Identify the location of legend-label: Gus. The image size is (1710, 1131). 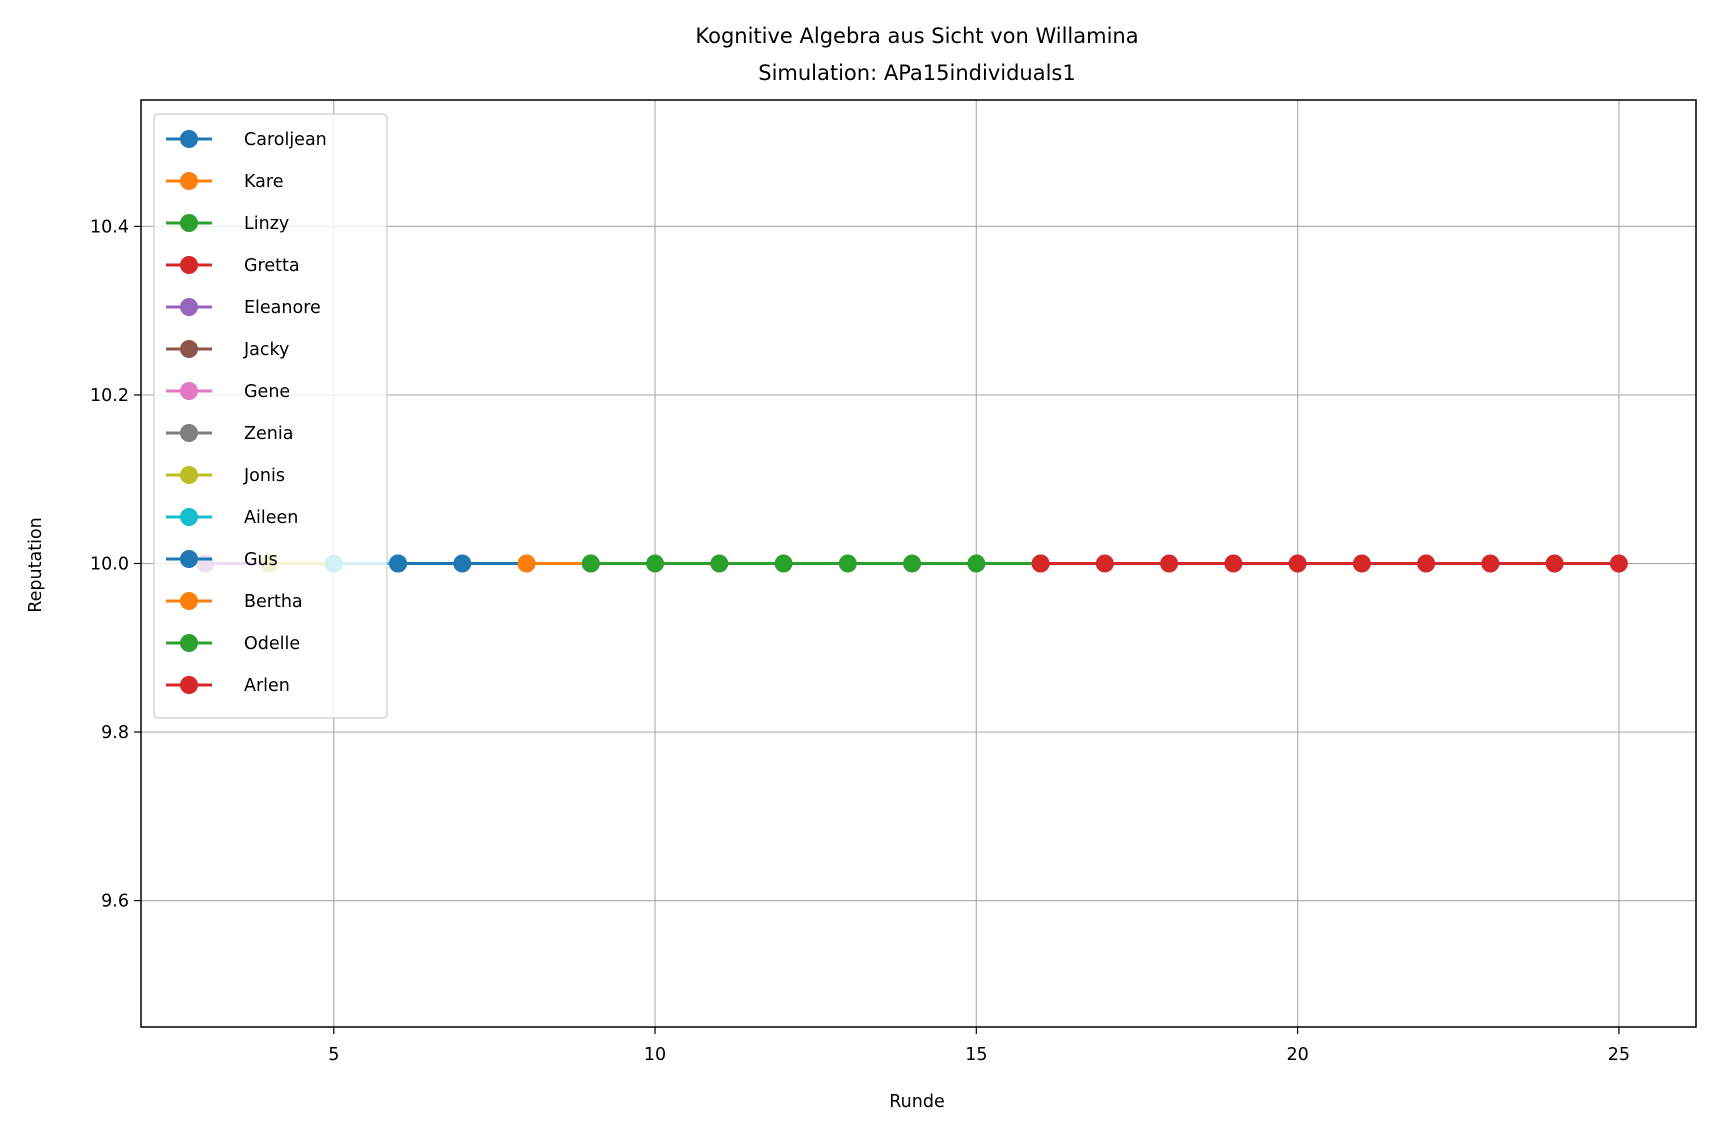
(261, 560).